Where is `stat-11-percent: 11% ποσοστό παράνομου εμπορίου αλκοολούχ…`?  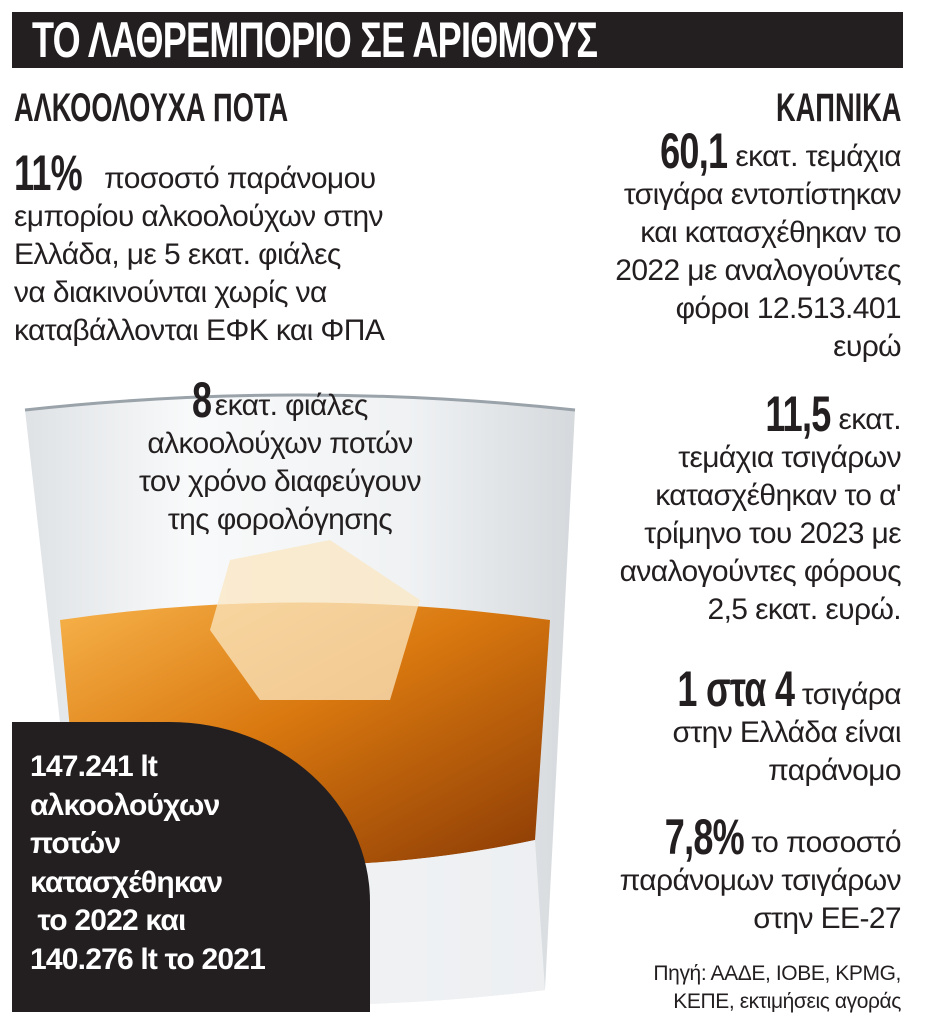
stat-11-percent: 11% ποσοστό παράνομου εμπορίου αλκοολούχ… is located at coordinates (199, 246).